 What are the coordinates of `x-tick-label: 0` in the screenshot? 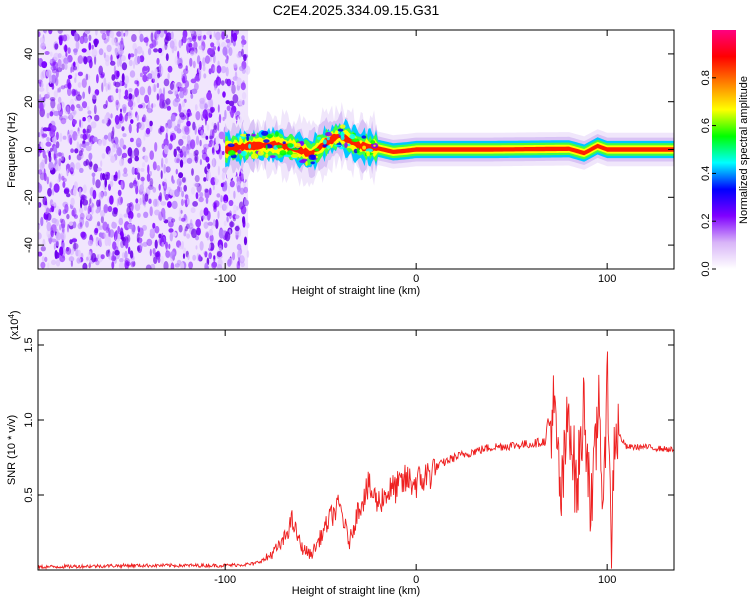 It's located at (416, 279).